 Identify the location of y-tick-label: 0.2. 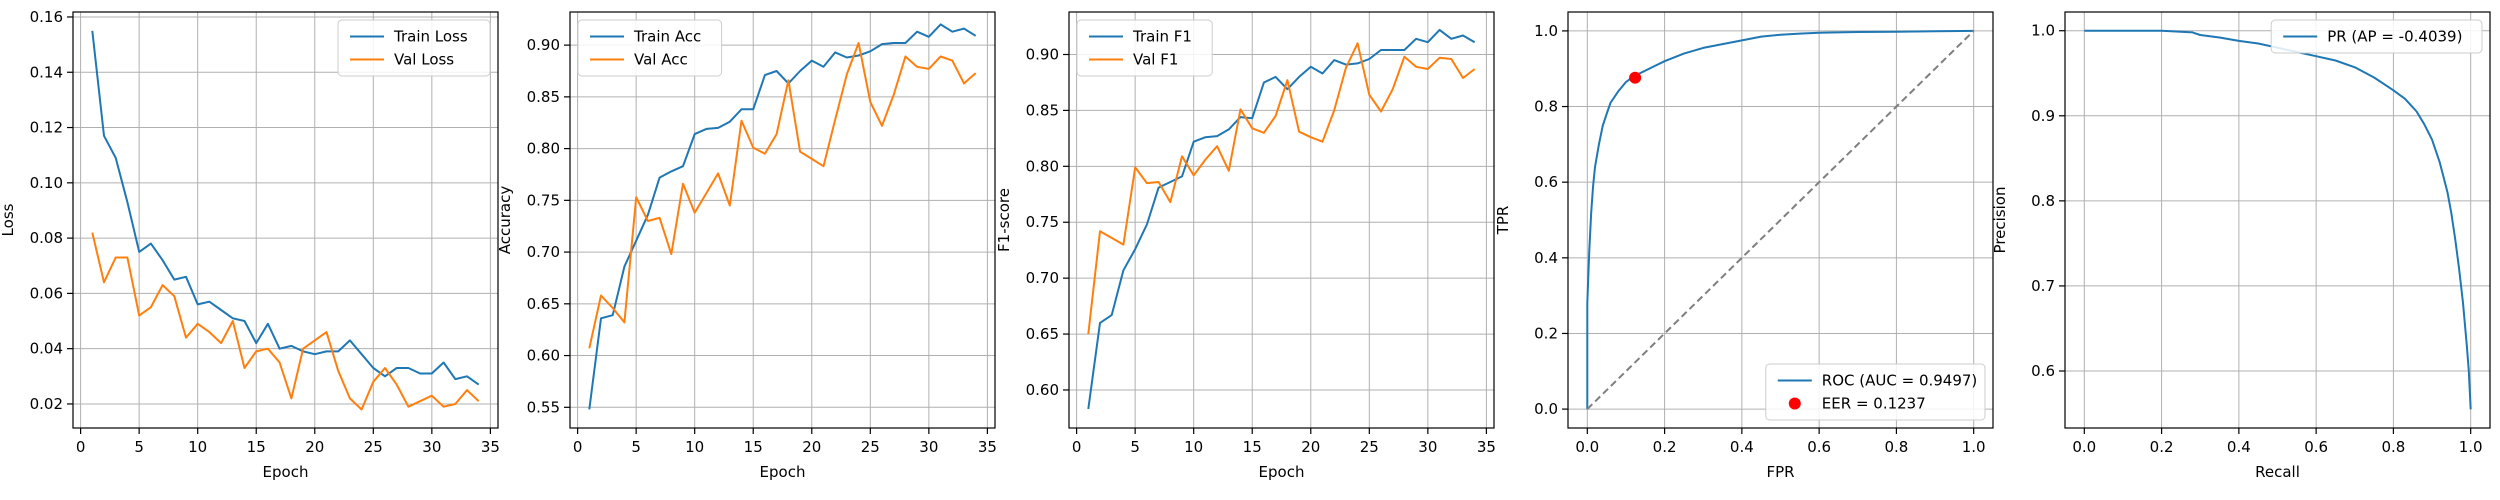
(1546, 333).